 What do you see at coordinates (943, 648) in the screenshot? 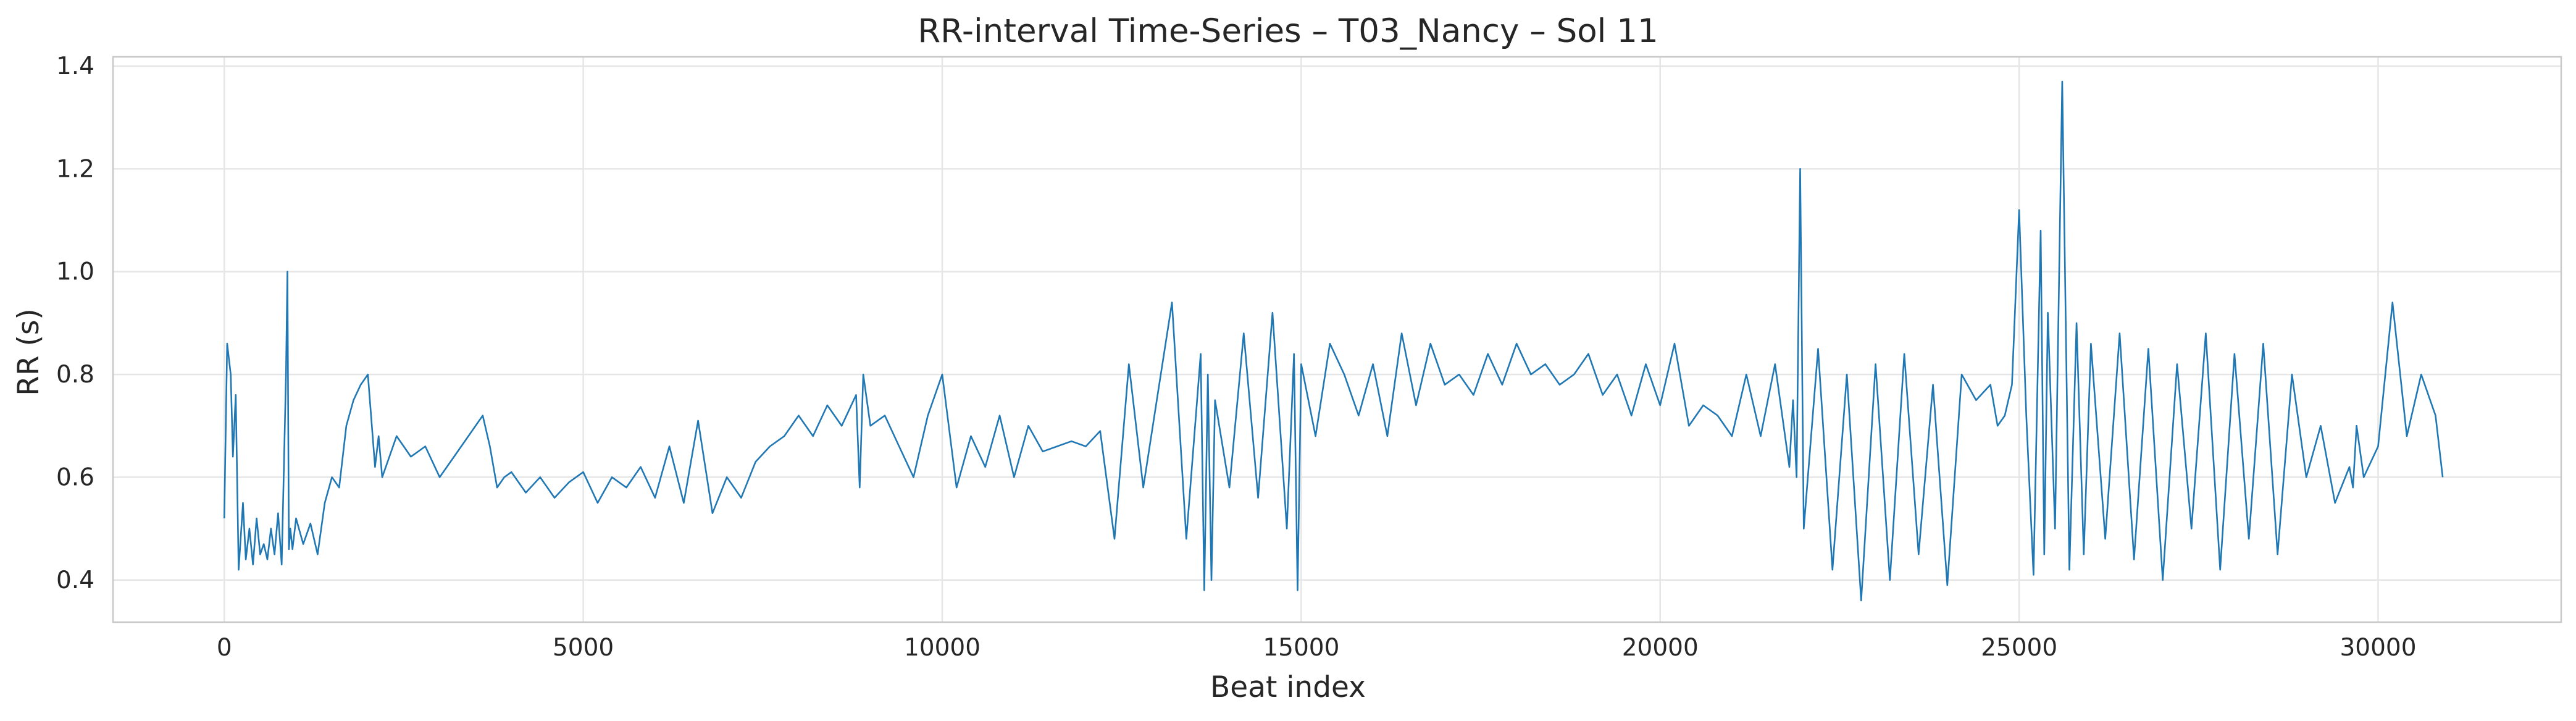
I see `x-tick-label: 10000` at bounding box center [943, 648].